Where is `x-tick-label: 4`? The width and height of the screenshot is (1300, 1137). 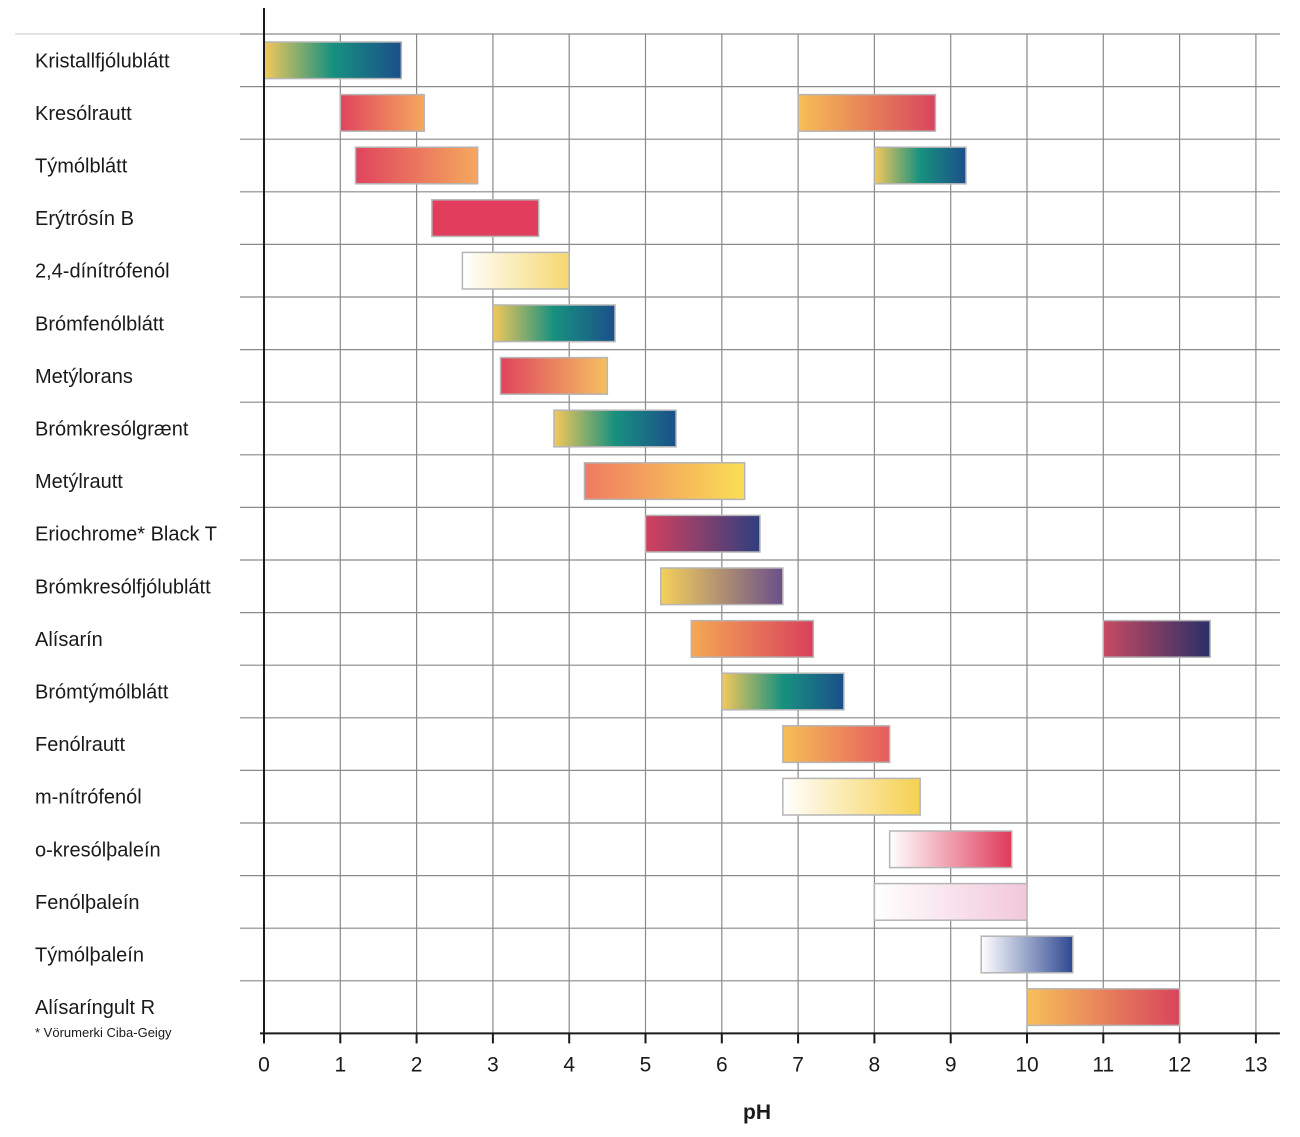 x-tick-label: 4 is located at coordinates (569, 1064).